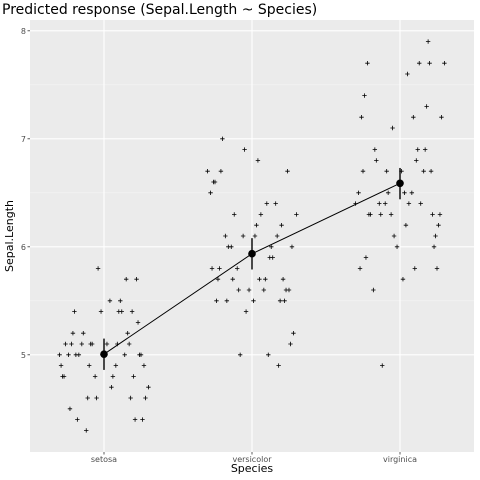 This screenshot has width=480, height=480. I want to click on x-axis-title: Species, so click(252, 468).